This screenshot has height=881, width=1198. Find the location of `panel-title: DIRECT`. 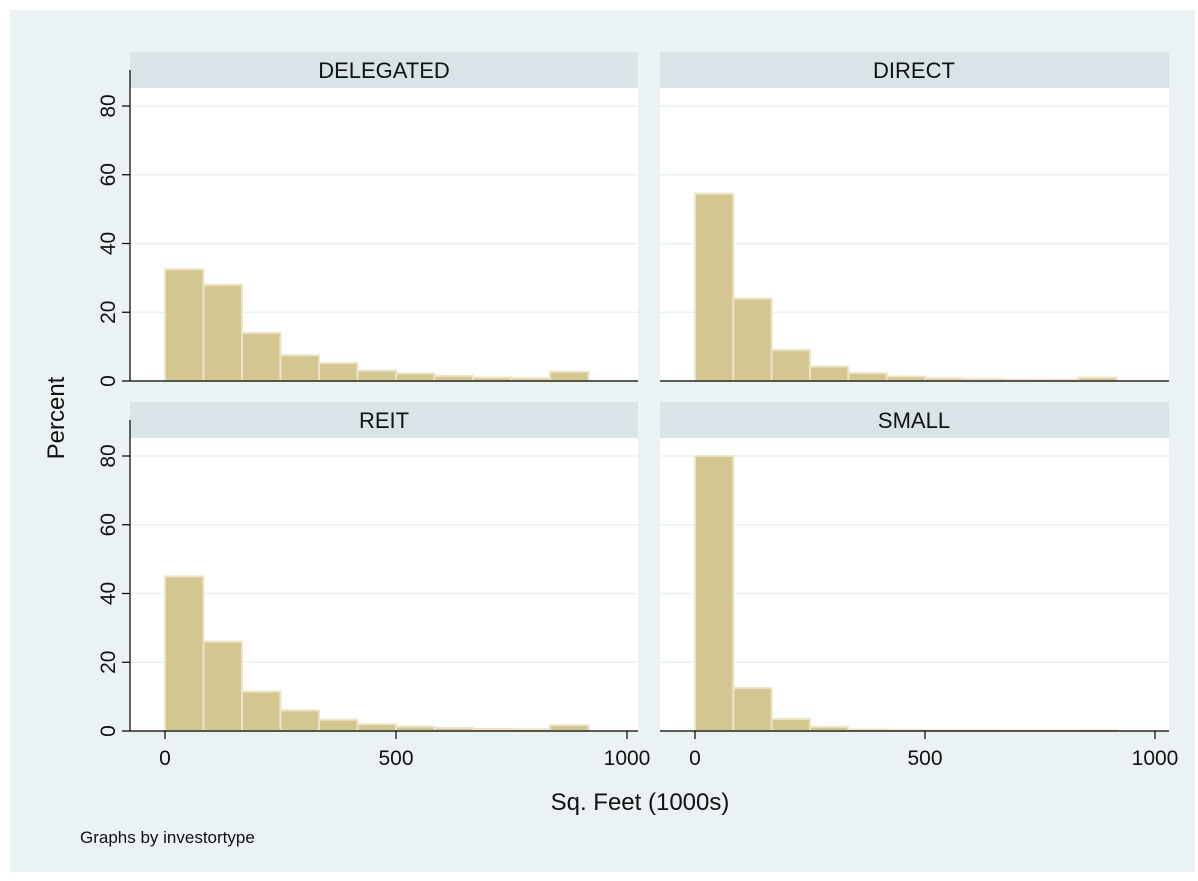

panel-title: DIRECT is located at coordinates (914, 70).